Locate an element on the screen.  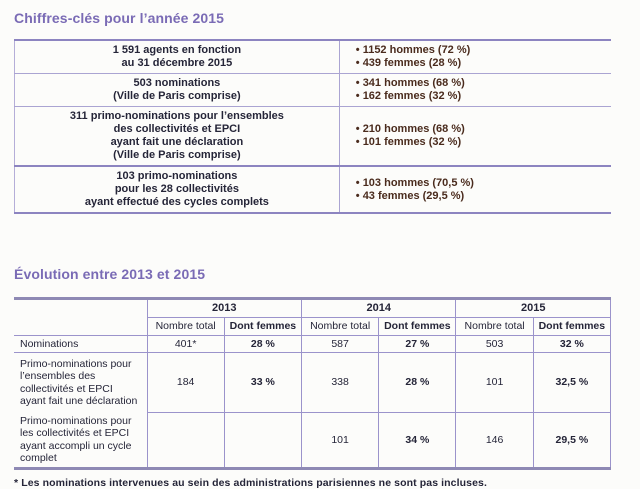
bullet-item: • 341 hommes (68 %) is located at coordinates (410, 83).